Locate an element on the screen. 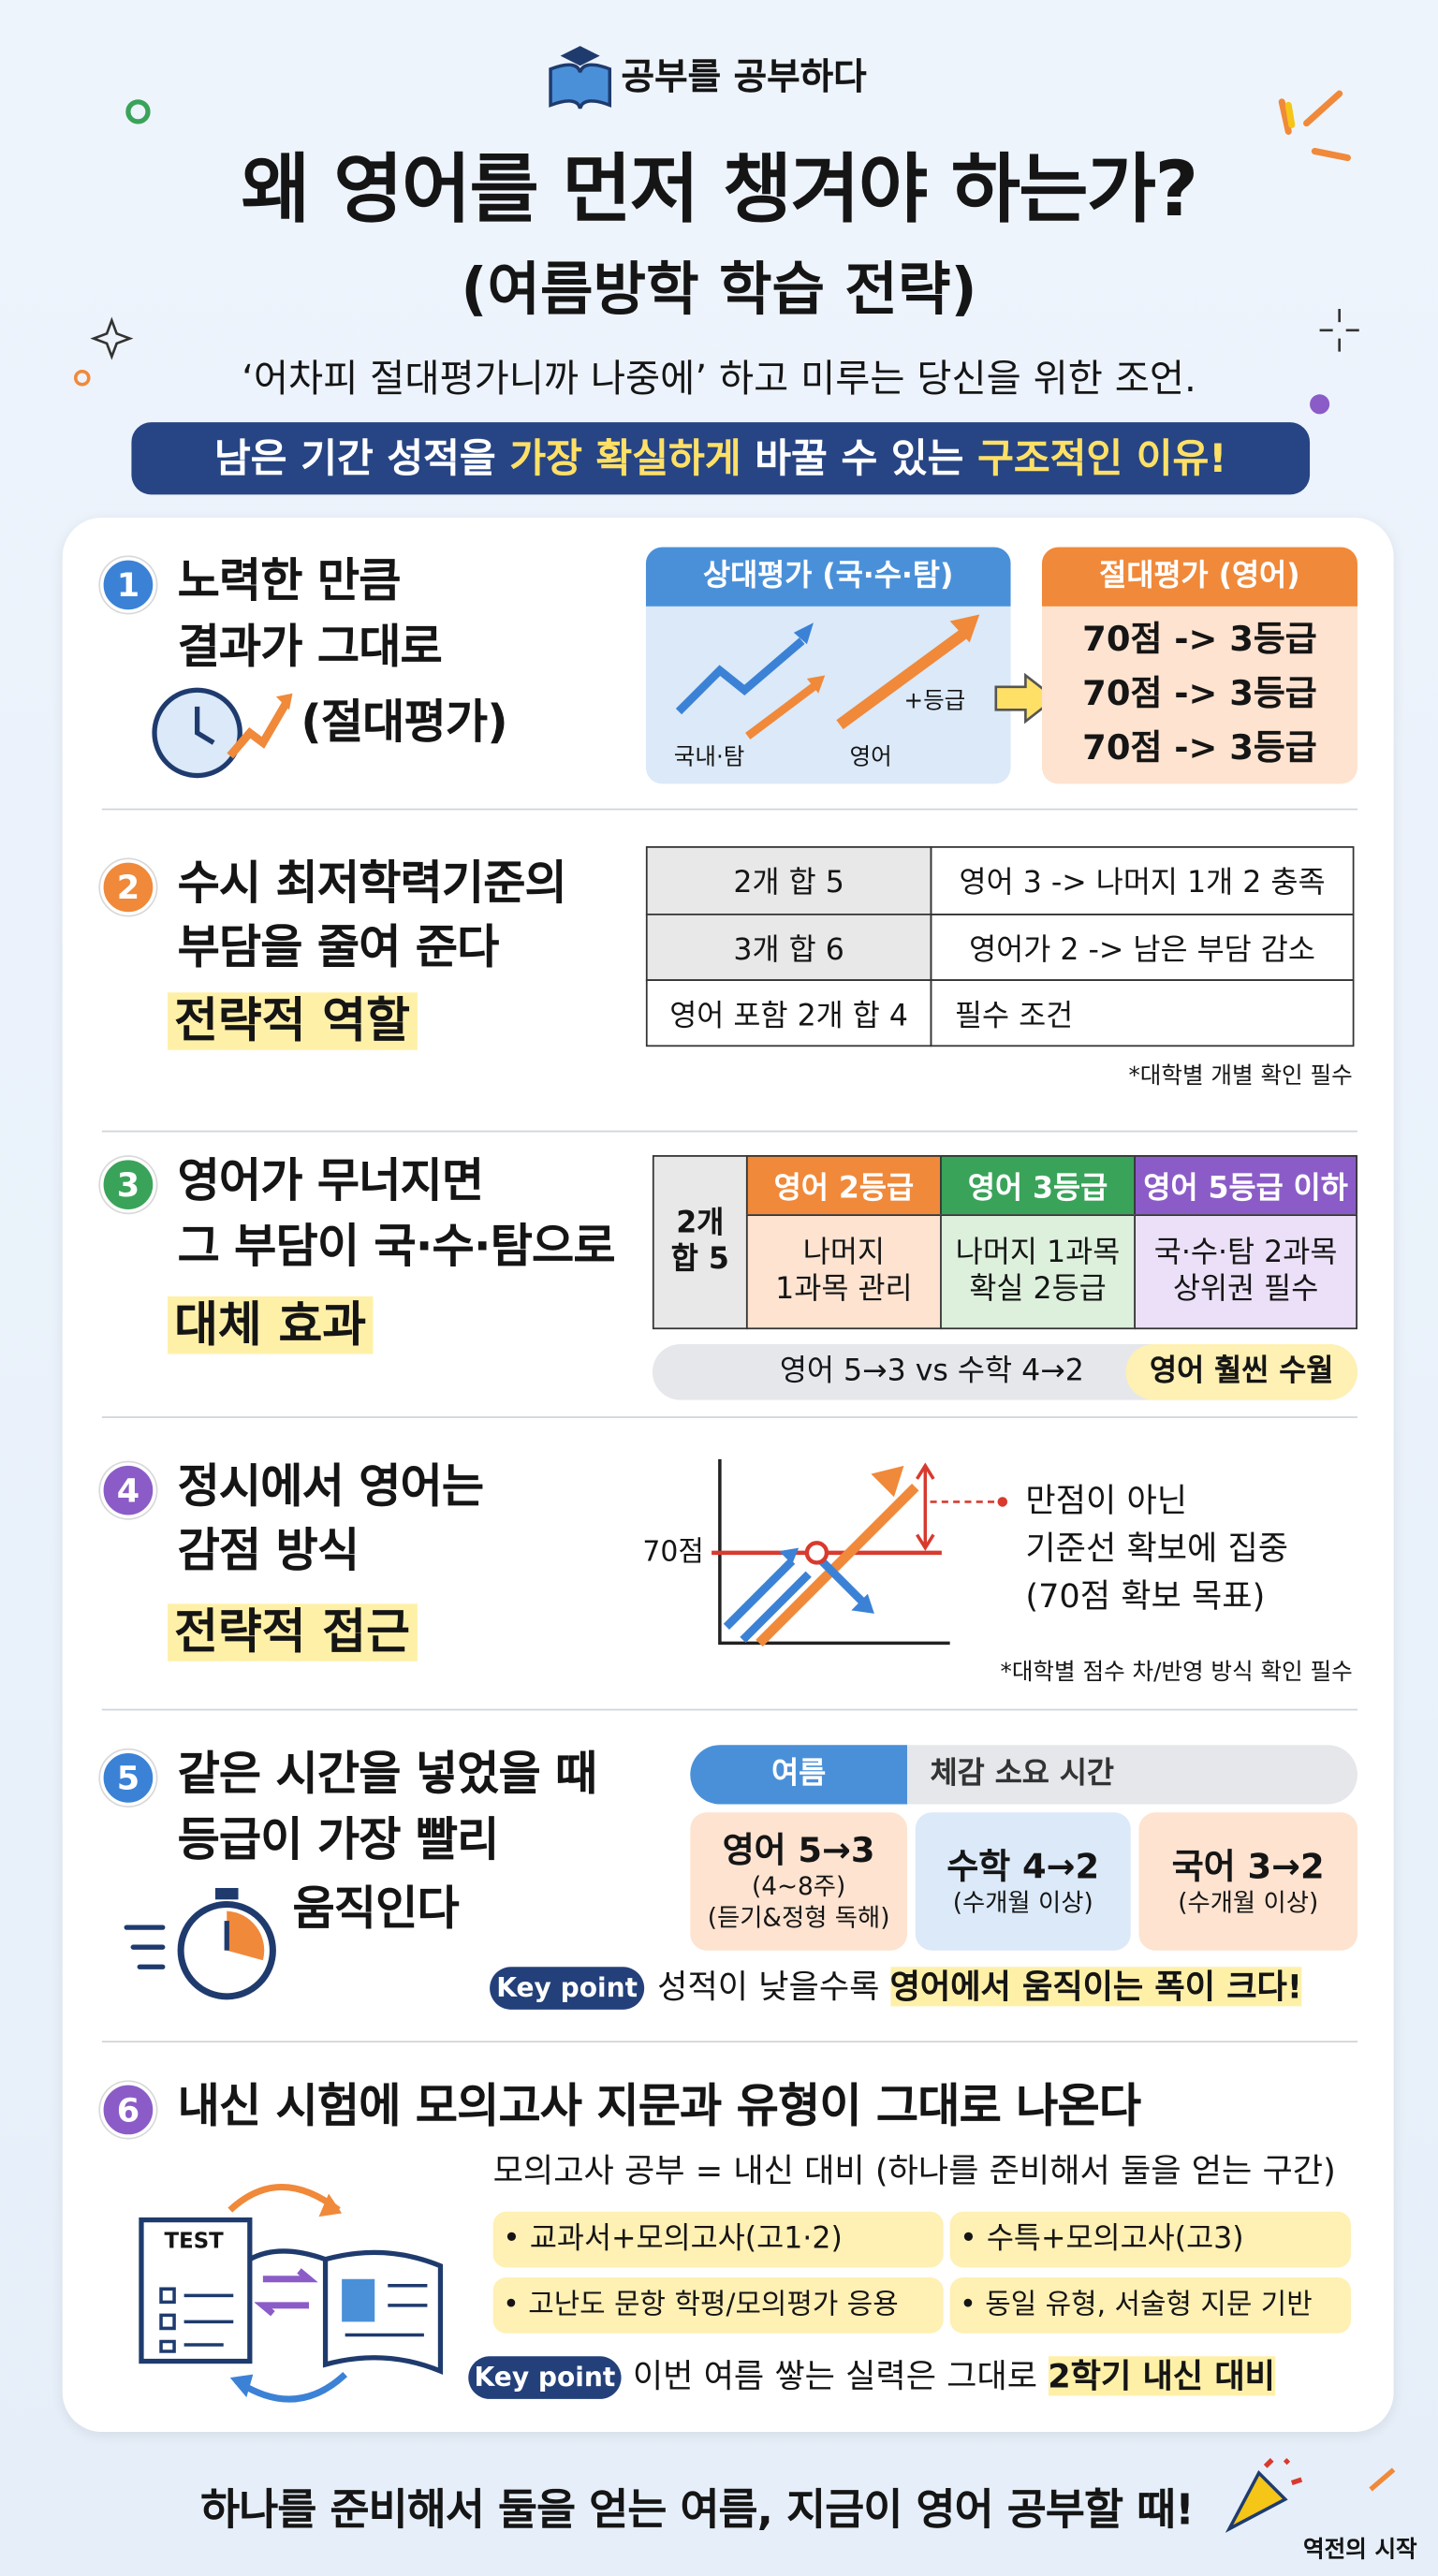 The height and width of the screenshot is (2576, 1438). table-cell: 영어가 2 -> 남은 부담 감소 is located at coordinates (1142, 947).